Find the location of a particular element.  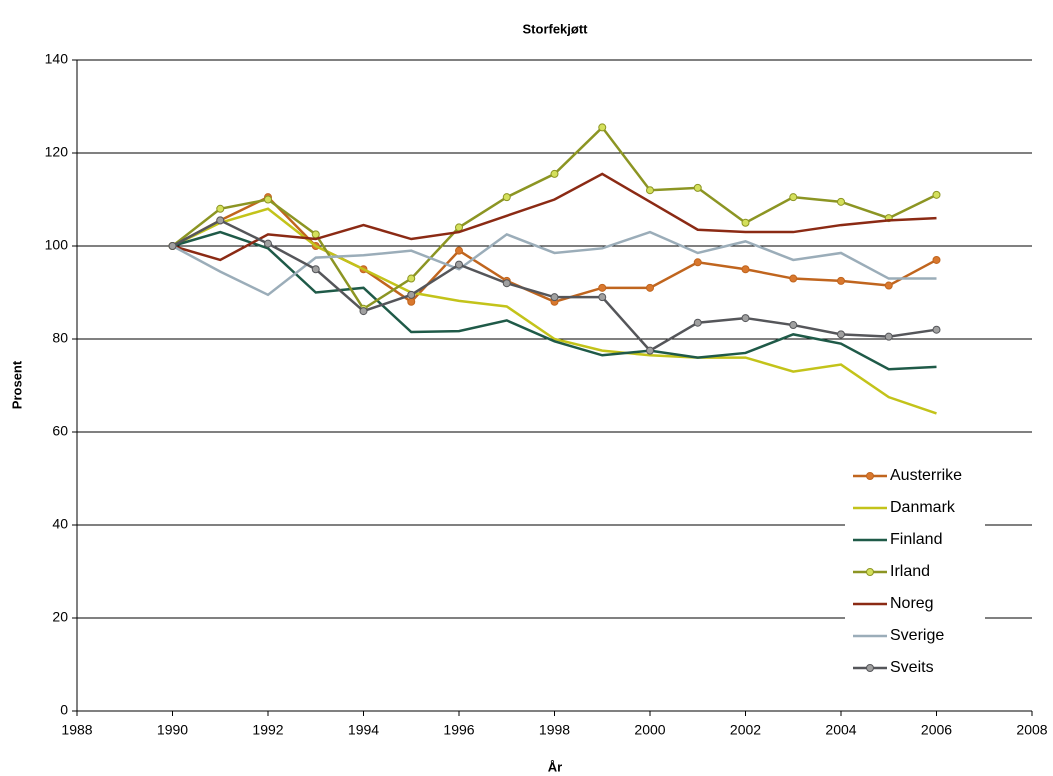

x-tick-label: 2008 is located at coordinates (1031, 730).